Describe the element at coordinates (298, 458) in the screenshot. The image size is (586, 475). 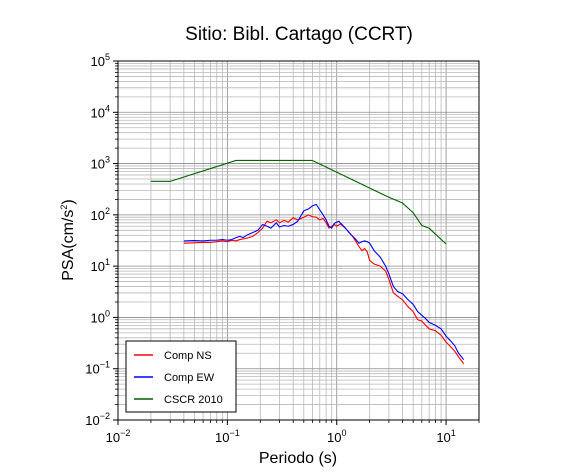
I see `x-axis-label: Periodo (s)` at that location.